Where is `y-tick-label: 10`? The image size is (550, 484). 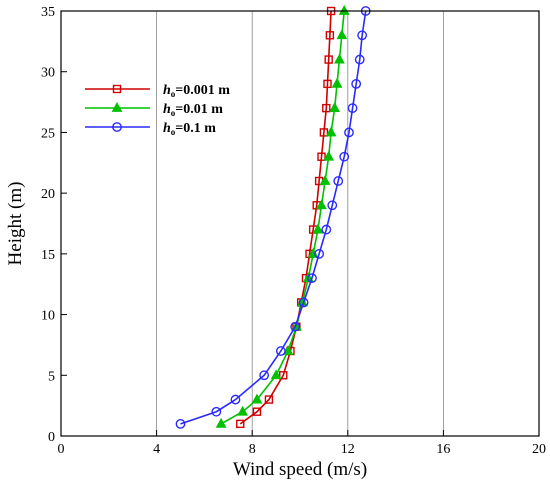
y-tick-label: 10 is located at coordinates (48, 316).